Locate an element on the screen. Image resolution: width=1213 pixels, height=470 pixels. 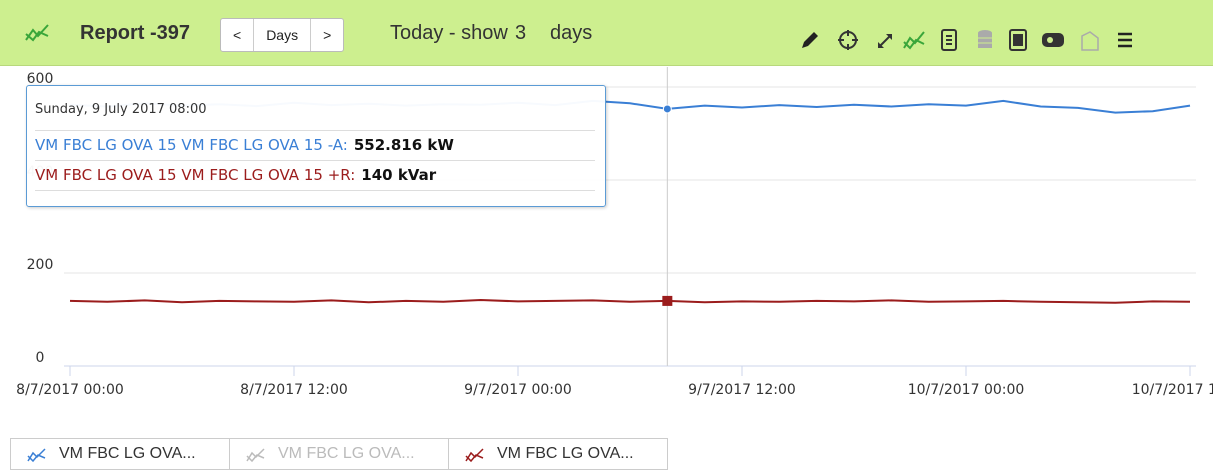
x-tick-label: 8/7/2017 00:00 is located at coordinates (70, 390).